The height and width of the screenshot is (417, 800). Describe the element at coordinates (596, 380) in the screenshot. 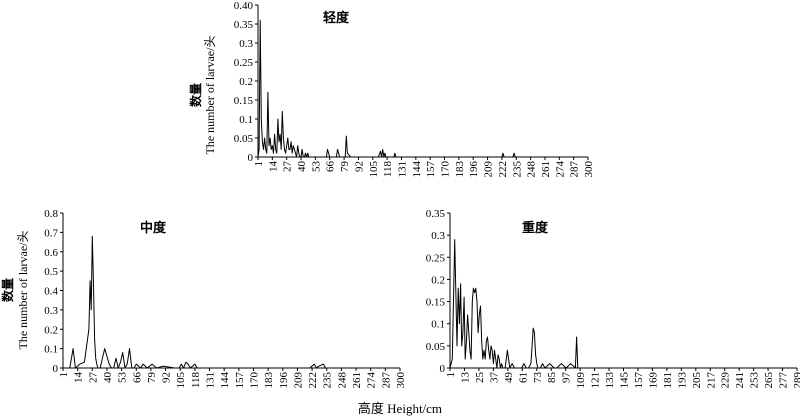

I see `x-tick-label: 121` at that location.